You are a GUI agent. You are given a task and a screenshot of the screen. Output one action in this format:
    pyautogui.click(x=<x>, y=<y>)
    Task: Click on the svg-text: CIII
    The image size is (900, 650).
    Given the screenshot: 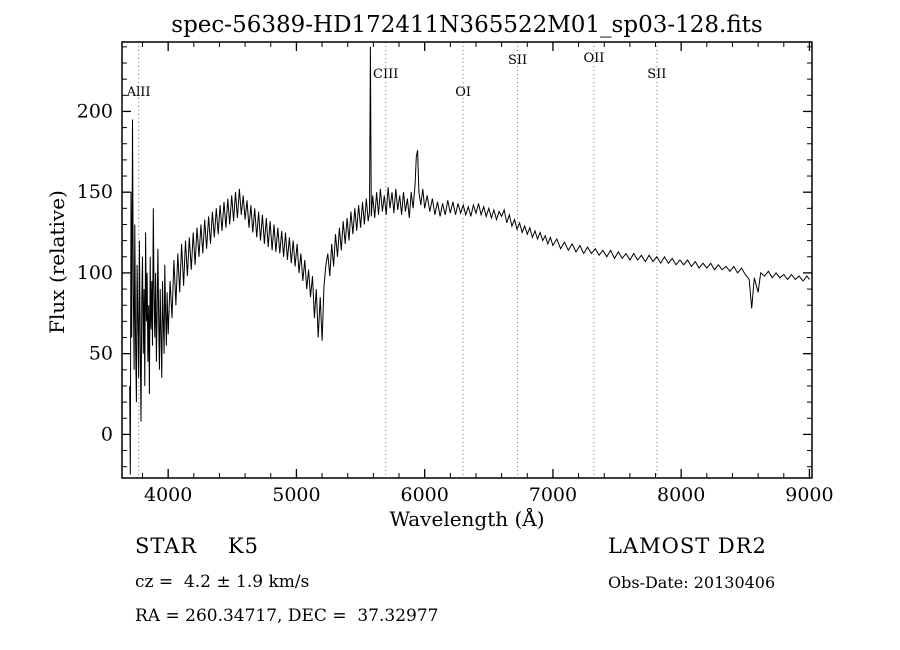 What is the action you would take?
    pyautogui.click(x=385, y=74)
    